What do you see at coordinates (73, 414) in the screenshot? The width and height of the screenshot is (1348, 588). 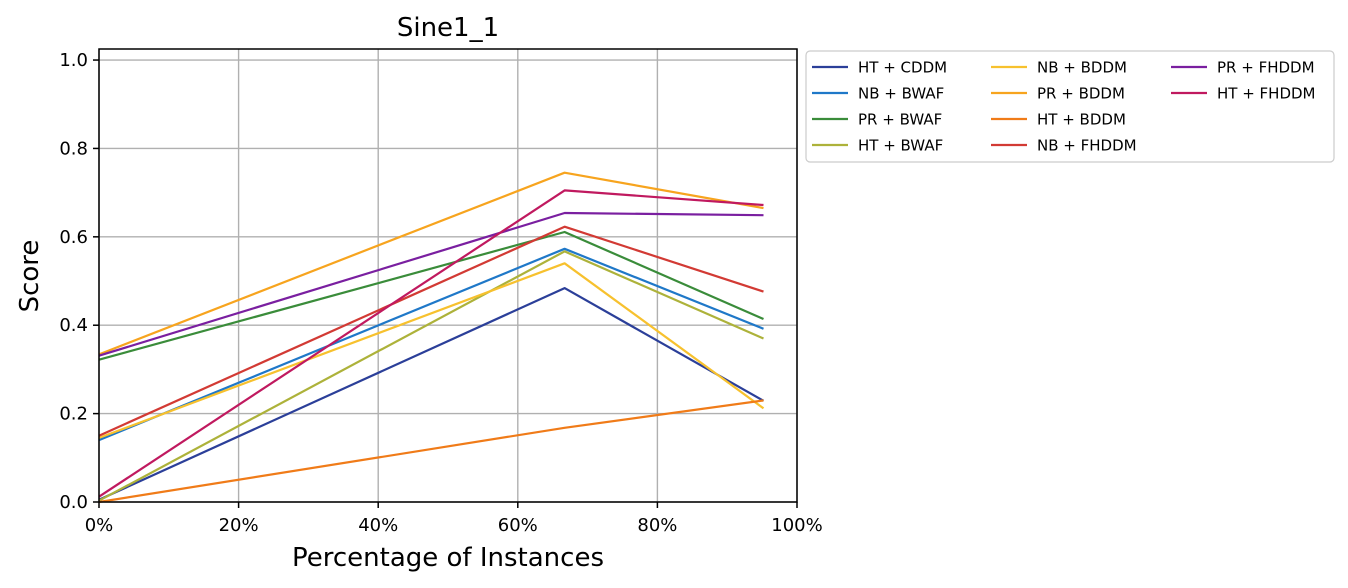 I see `y-tick-label: 0.2` at bounding box center [73, 414].